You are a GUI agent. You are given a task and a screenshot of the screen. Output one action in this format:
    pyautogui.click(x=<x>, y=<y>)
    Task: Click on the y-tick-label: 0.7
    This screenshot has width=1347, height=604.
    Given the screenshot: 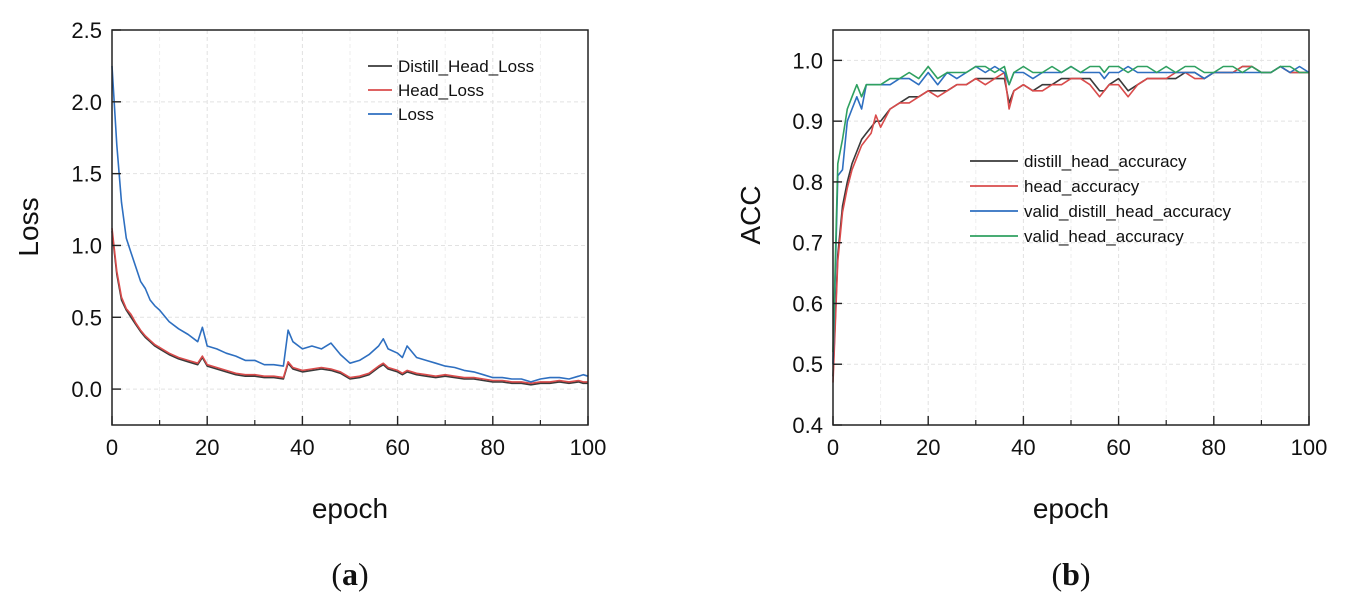 What is the action you would take?
    pyautogui.click(x=807, y=243)
    